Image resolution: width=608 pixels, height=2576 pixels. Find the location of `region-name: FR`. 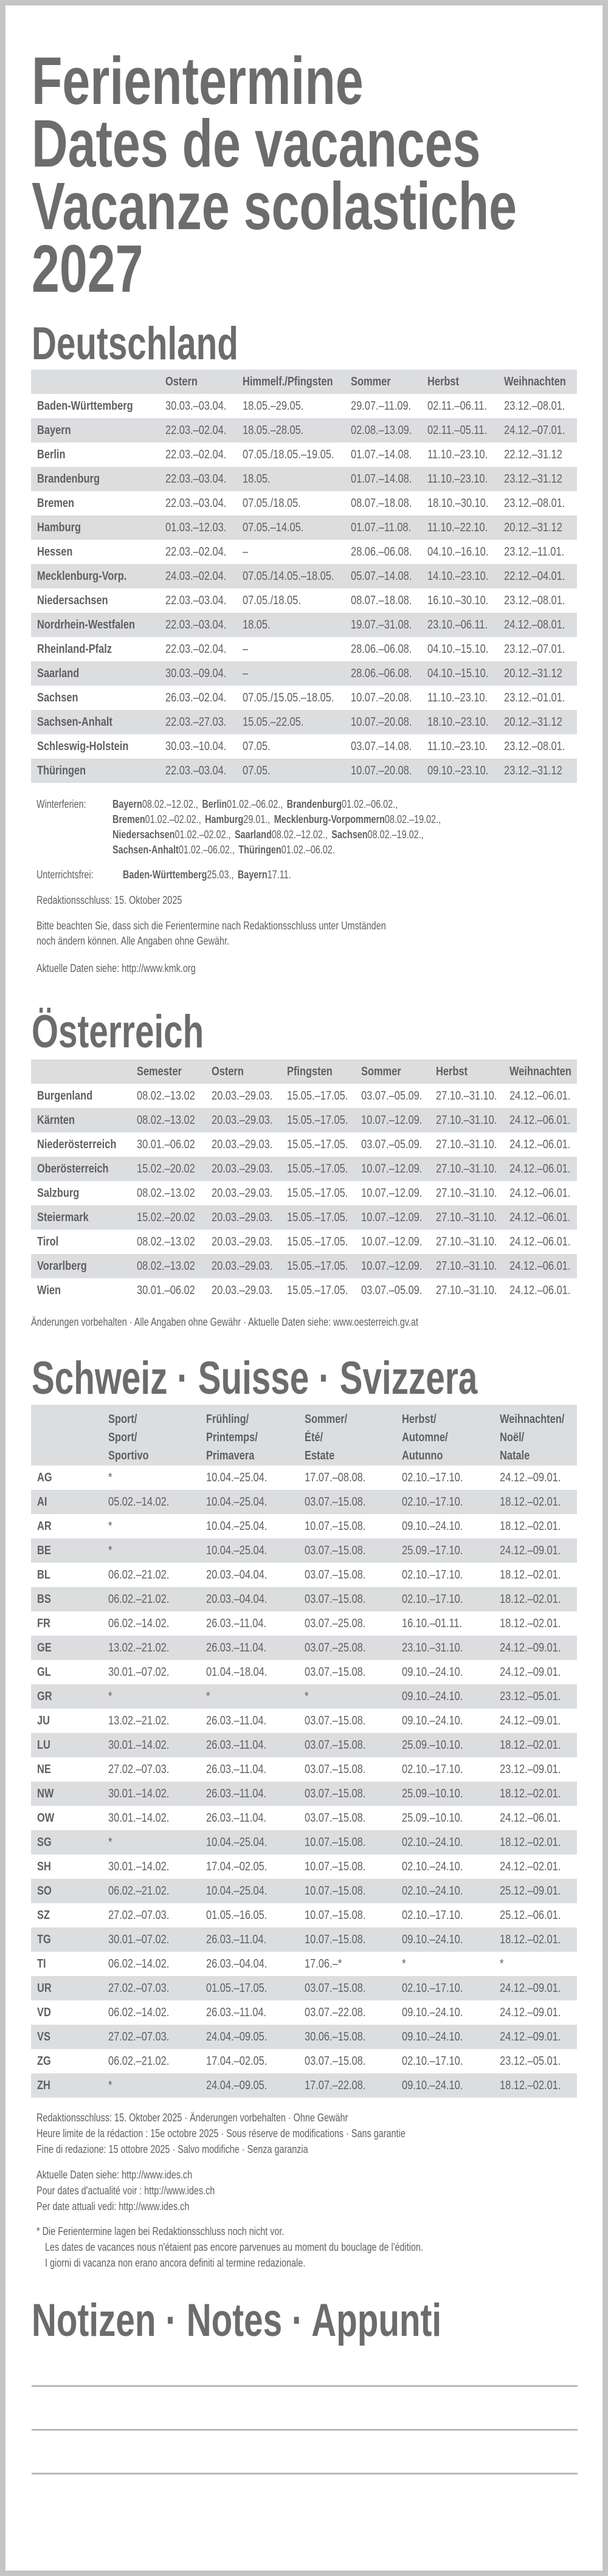

region-name: FR is located at coordinates (43, 1623).